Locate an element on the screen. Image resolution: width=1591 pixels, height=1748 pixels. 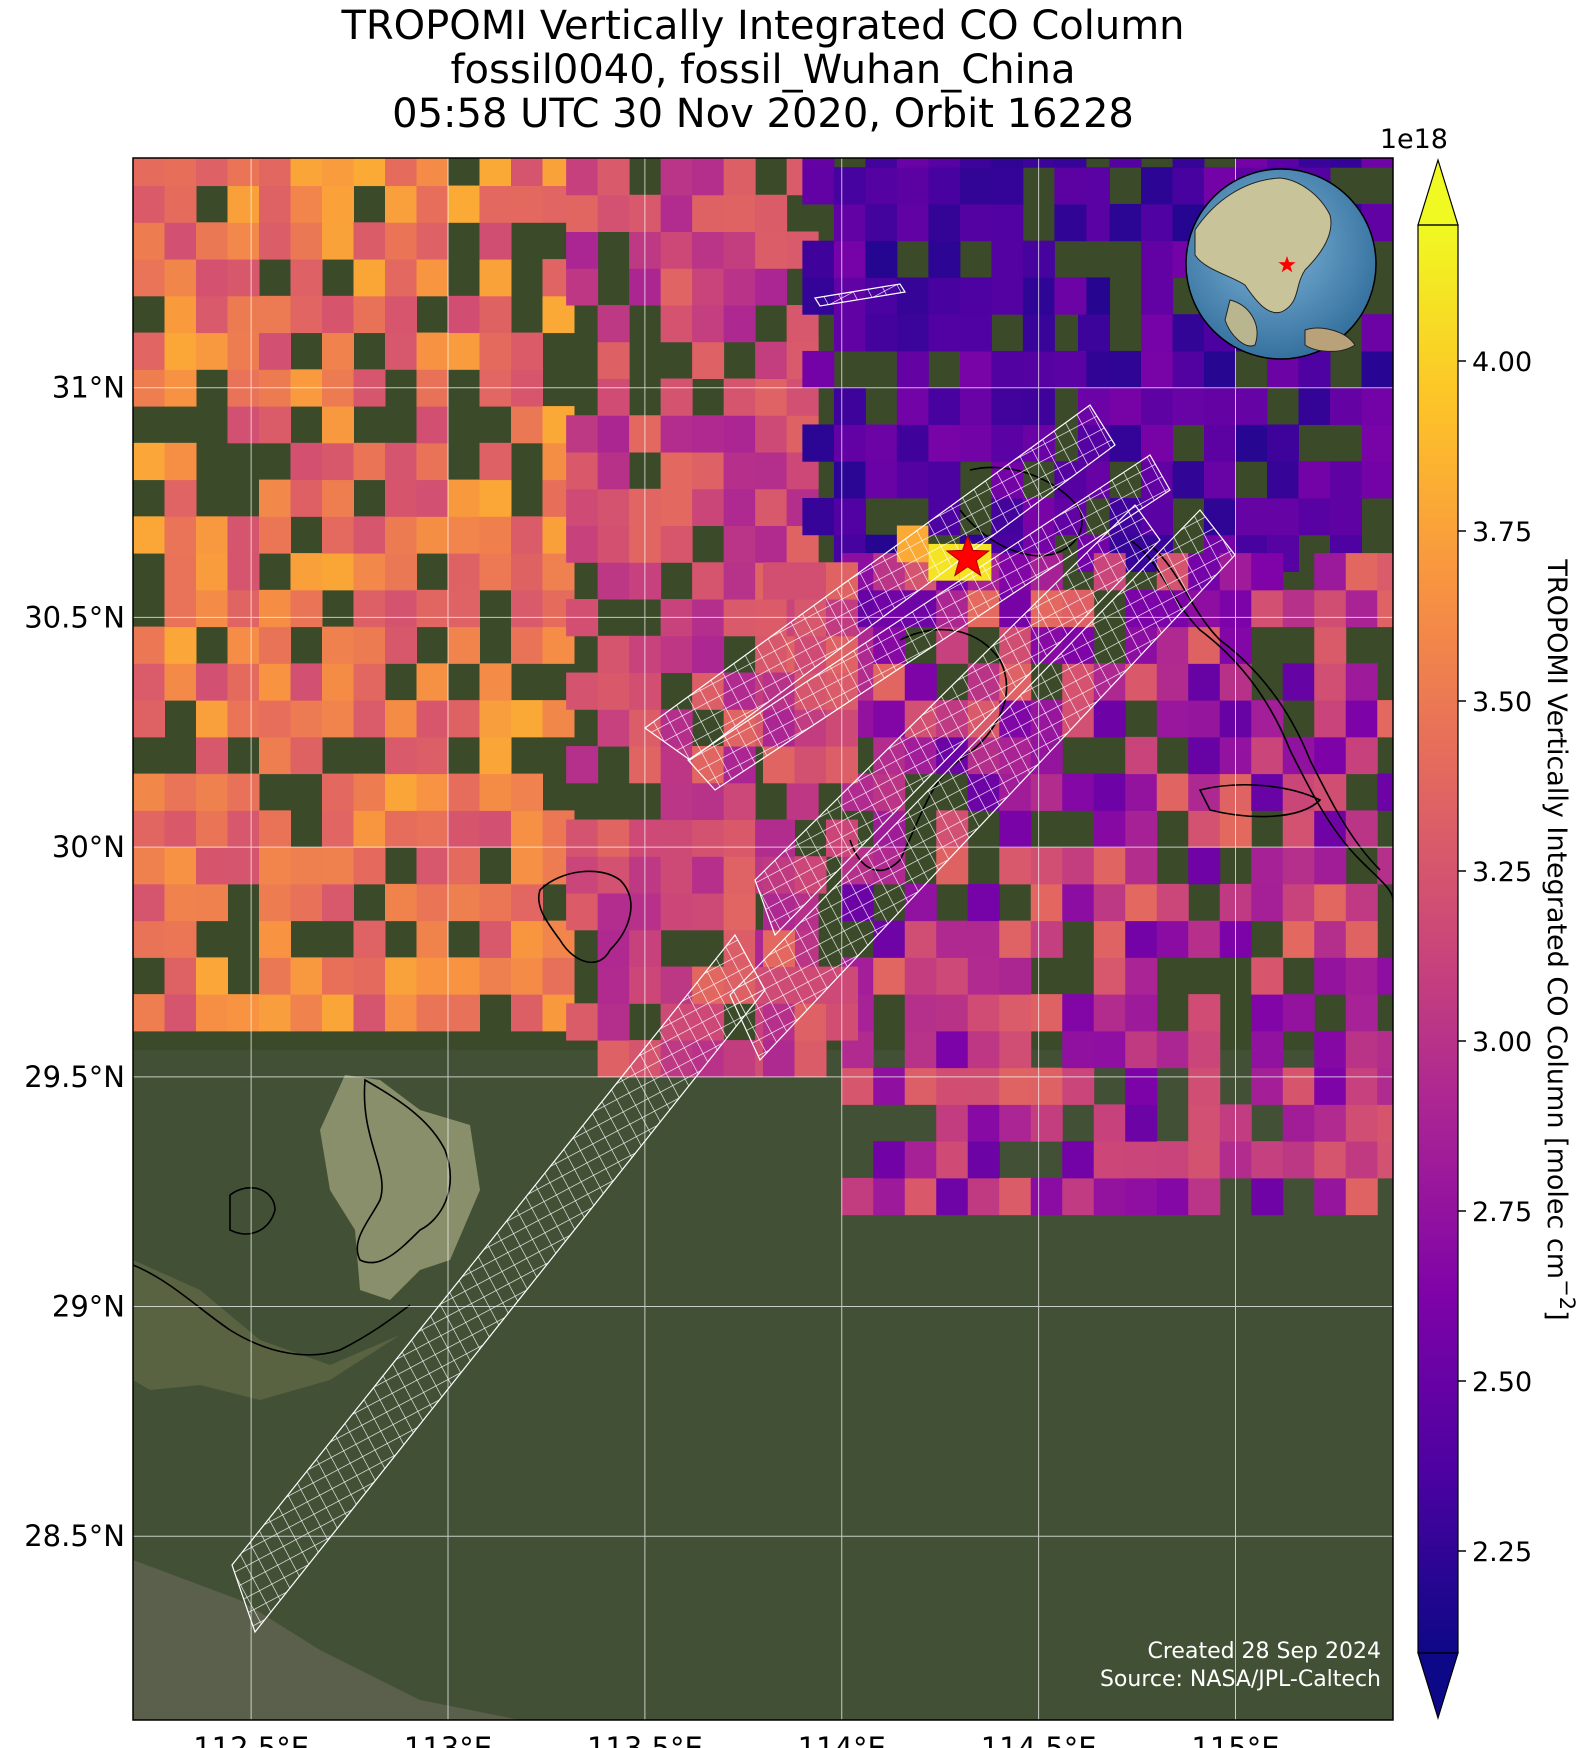
y-tick-label: 31°N is located at coordinates (88, 388).